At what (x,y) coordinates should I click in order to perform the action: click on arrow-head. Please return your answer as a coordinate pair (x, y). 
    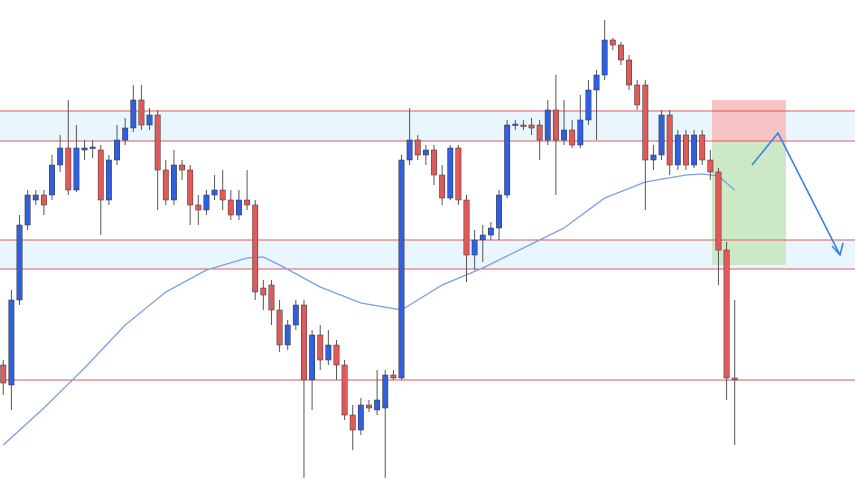
    Looking at the image, I should click on (837, 249).